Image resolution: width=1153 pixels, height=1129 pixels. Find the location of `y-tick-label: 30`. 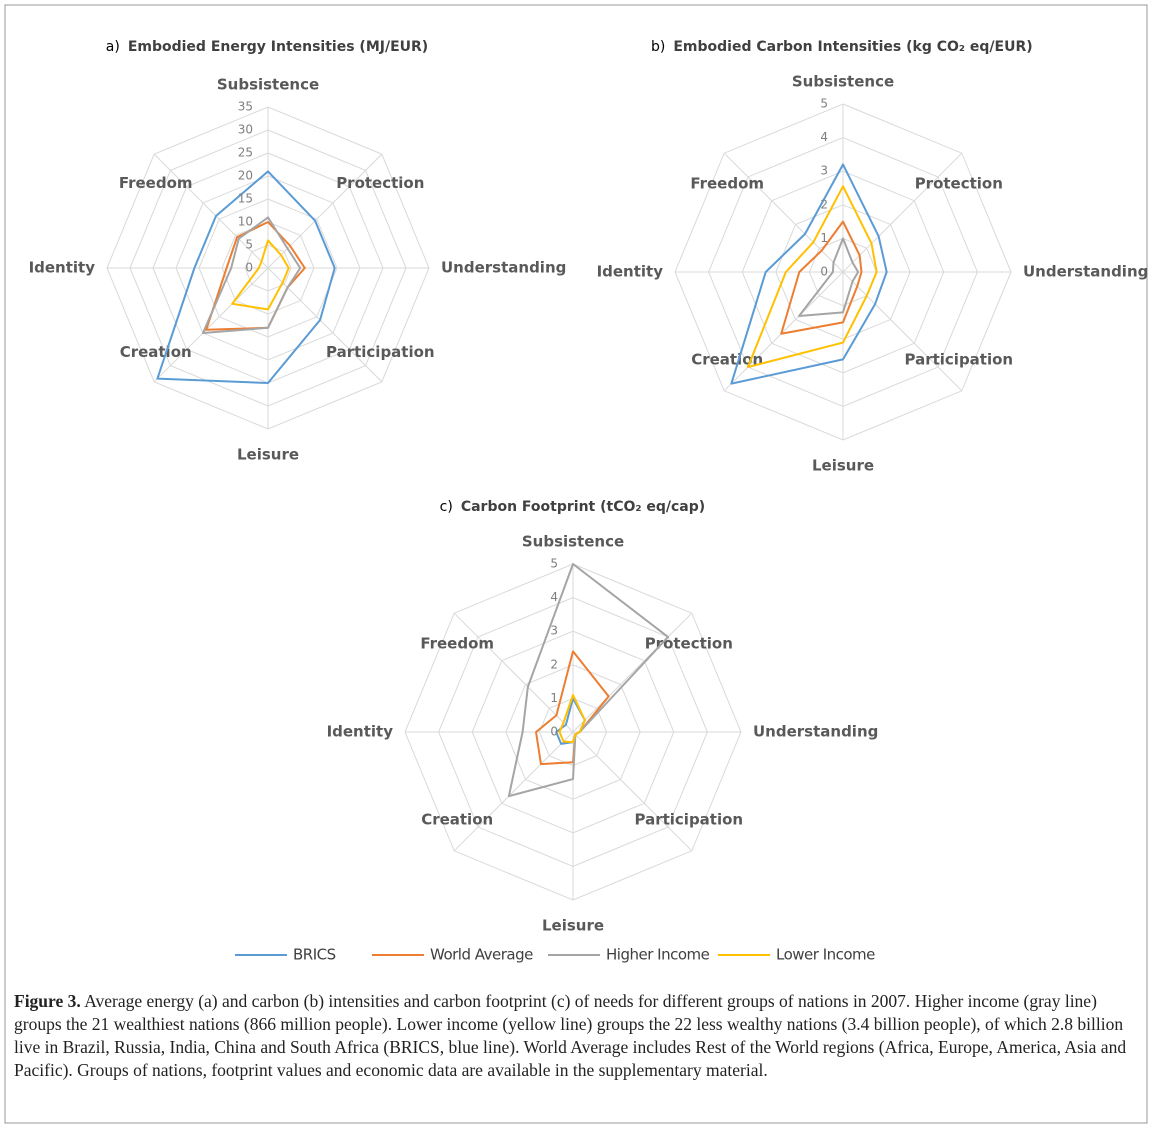

y-tick-label: 30 is located at coordinates (245, 130).